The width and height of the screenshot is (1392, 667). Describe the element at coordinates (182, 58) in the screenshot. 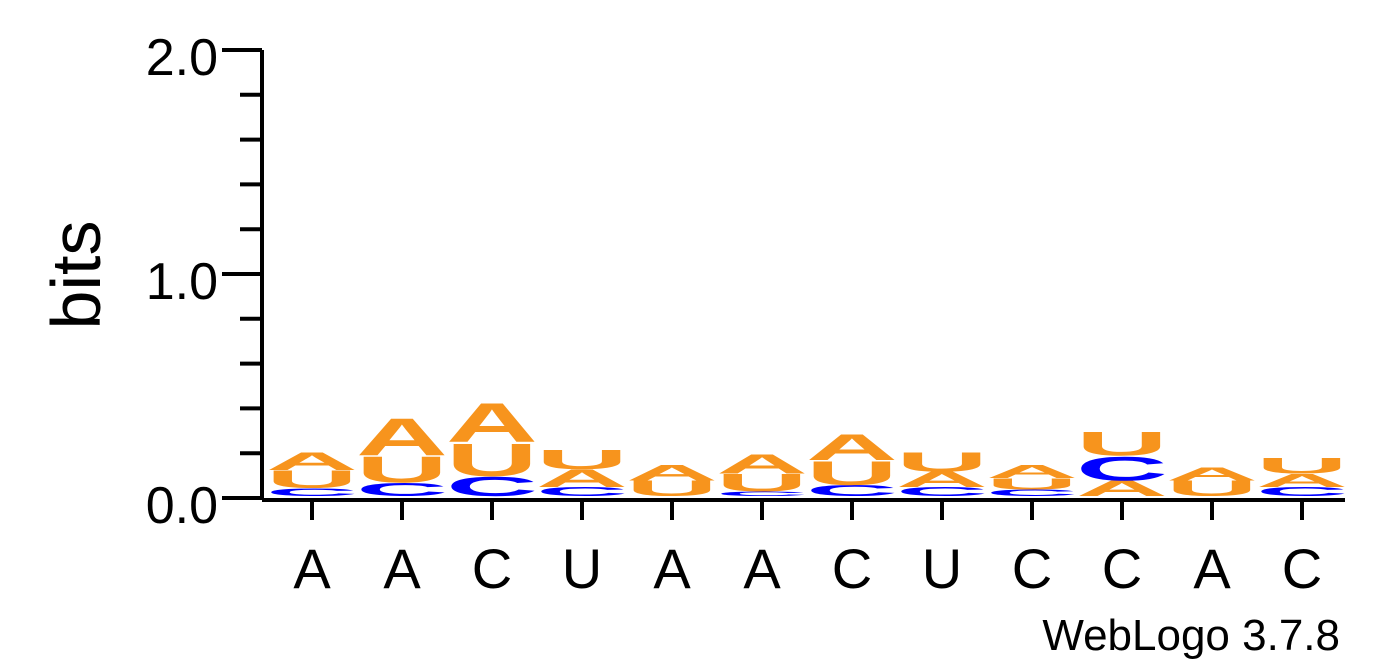

I see `y-tick-label: 2.0` at that location.